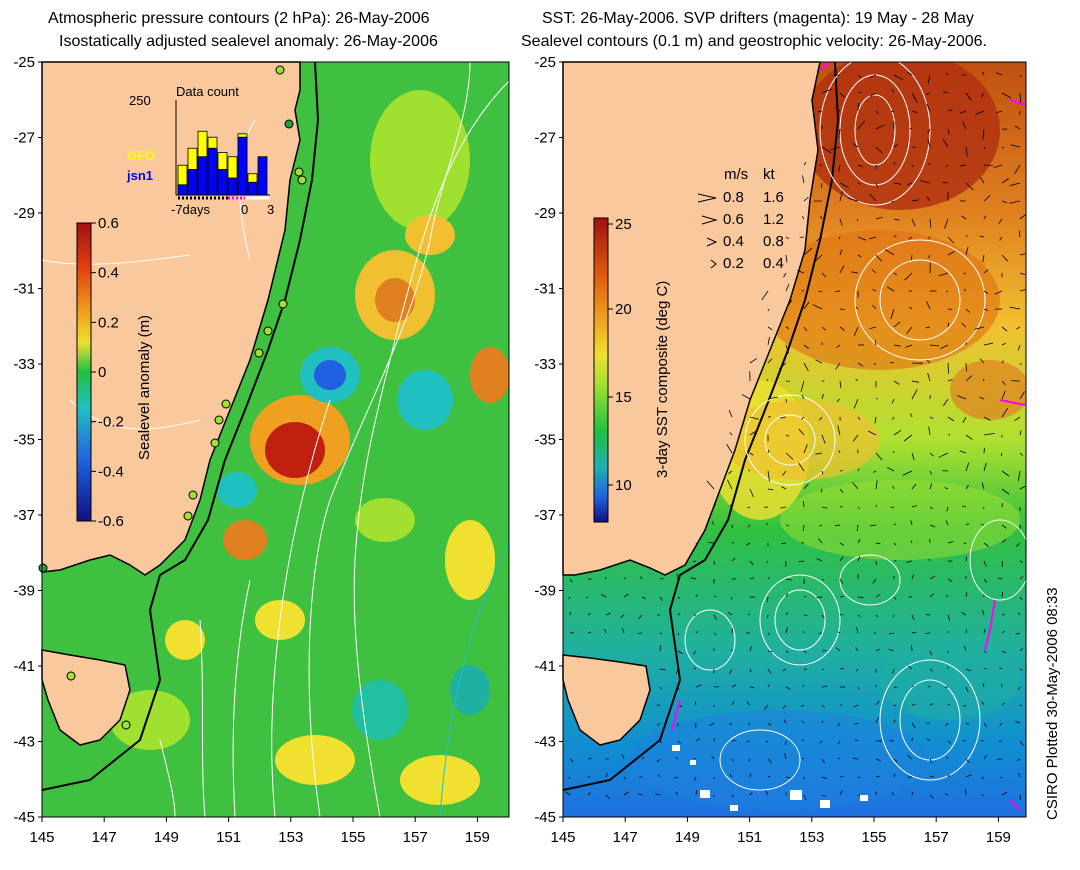 The height and width of the screenshot is (870, 1080). What do you see at coordinates (41, 837) in the screenshot?
I see `left-x-tick-label: 145` at bounding box center [41, 837].